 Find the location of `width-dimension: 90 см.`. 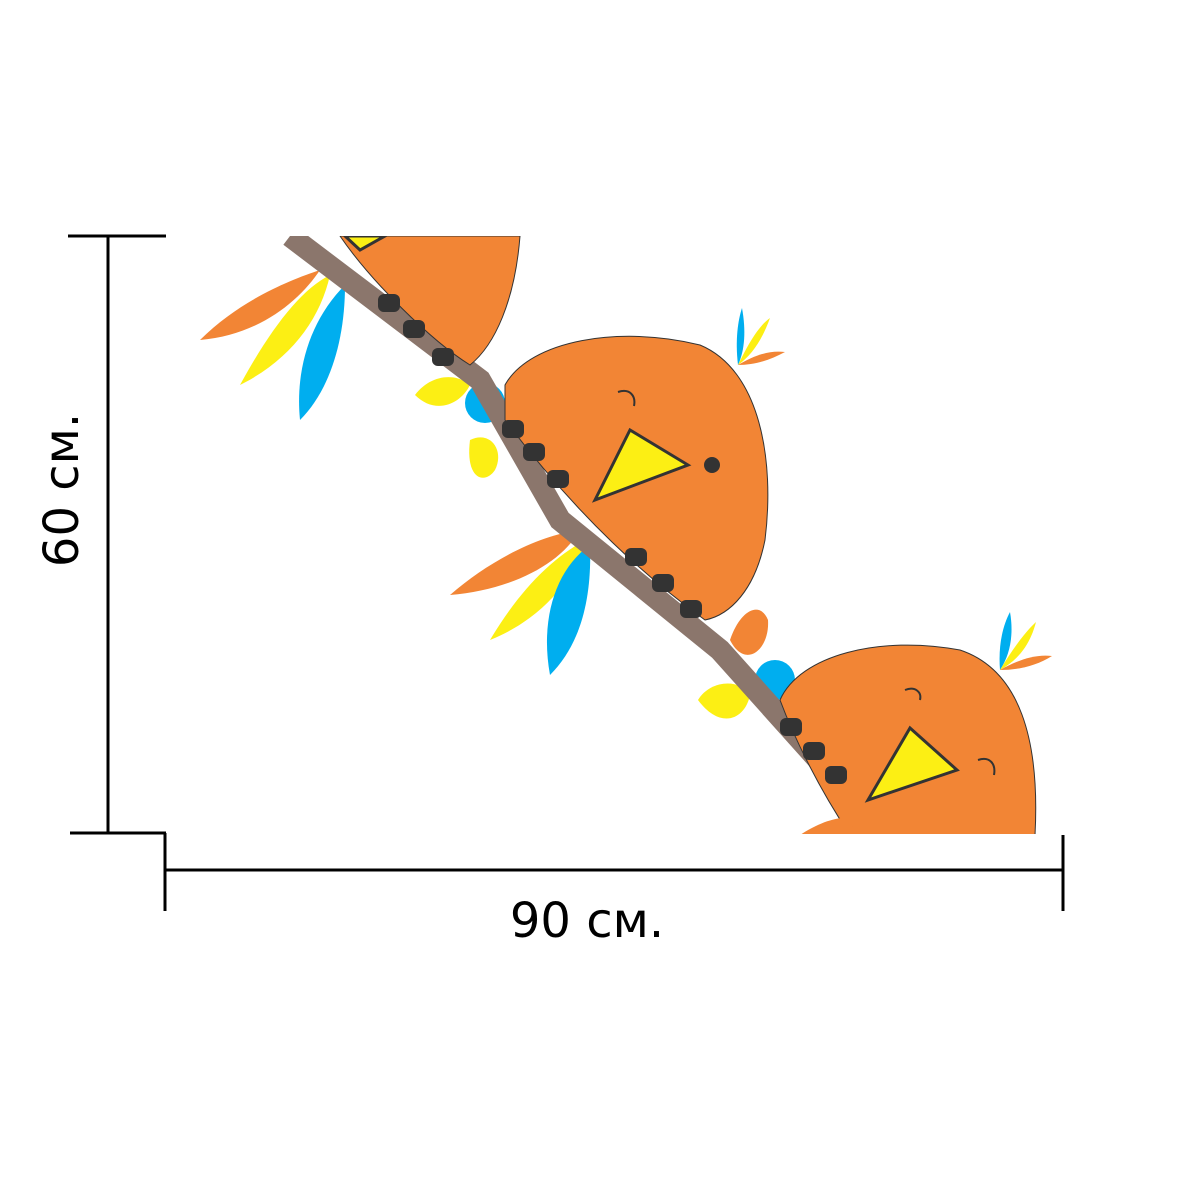

width-dimension: 90 см. is located at coordinates (614, 891).